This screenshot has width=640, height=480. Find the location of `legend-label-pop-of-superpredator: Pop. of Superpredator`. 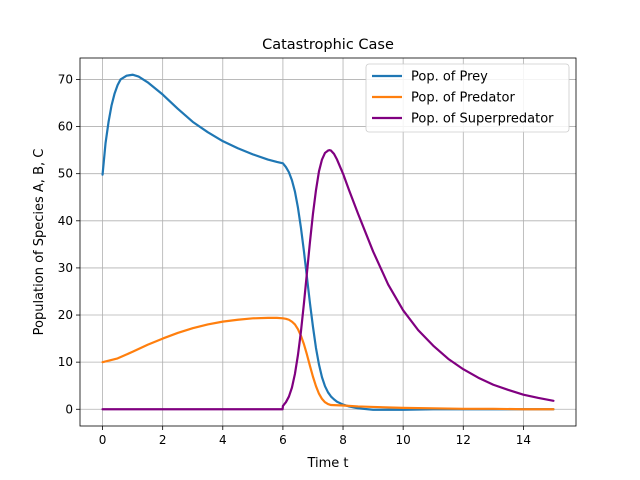

legend-label-pop-of-superpredator: Pop. of Superpredator is located at coordinates (482, 119).